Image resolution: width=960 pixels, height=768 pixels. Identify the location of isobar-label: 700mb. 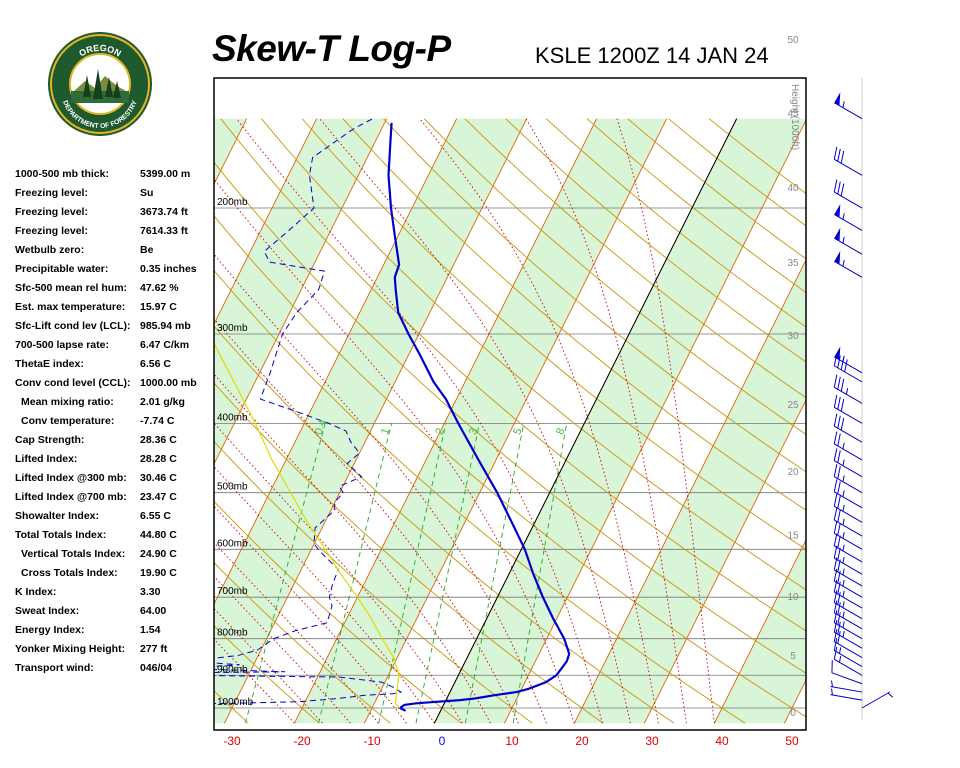
(232, 591).